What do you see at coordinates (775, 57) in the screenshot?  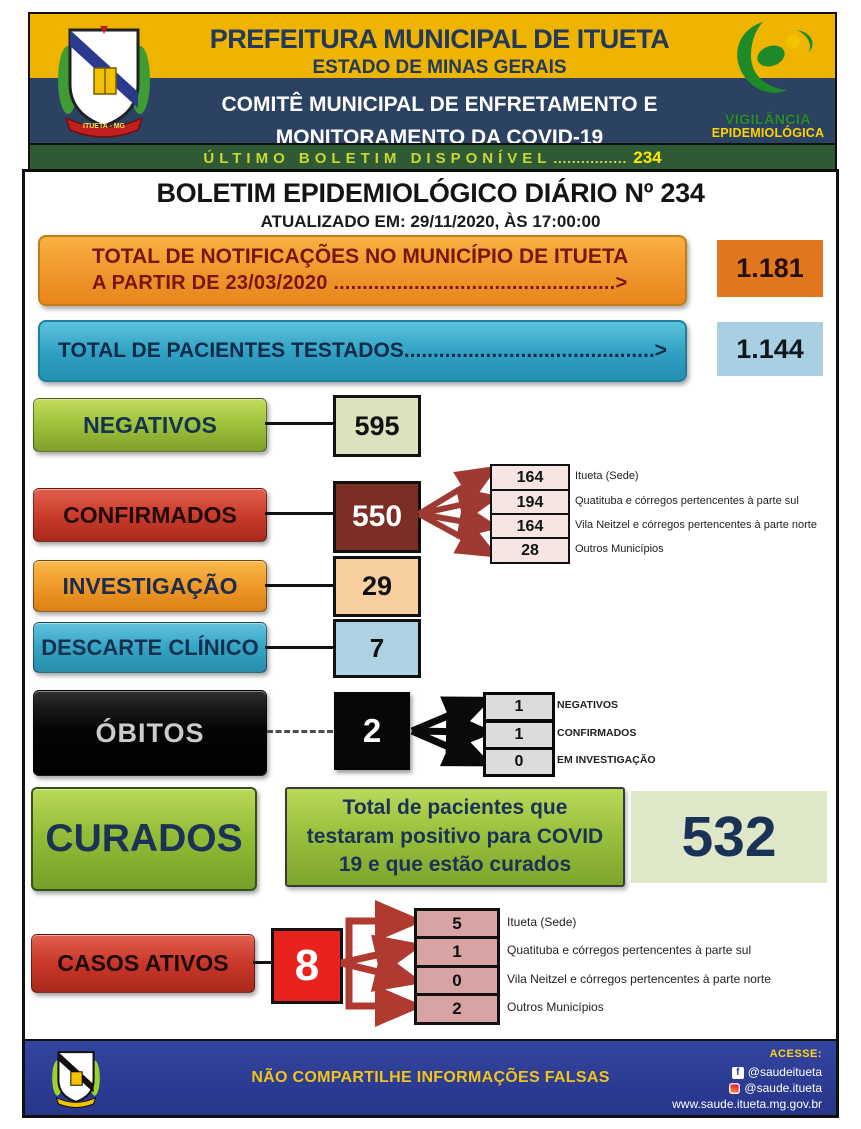 I see `vigilancia-swirl-icon` at bounding box center [775, 57].